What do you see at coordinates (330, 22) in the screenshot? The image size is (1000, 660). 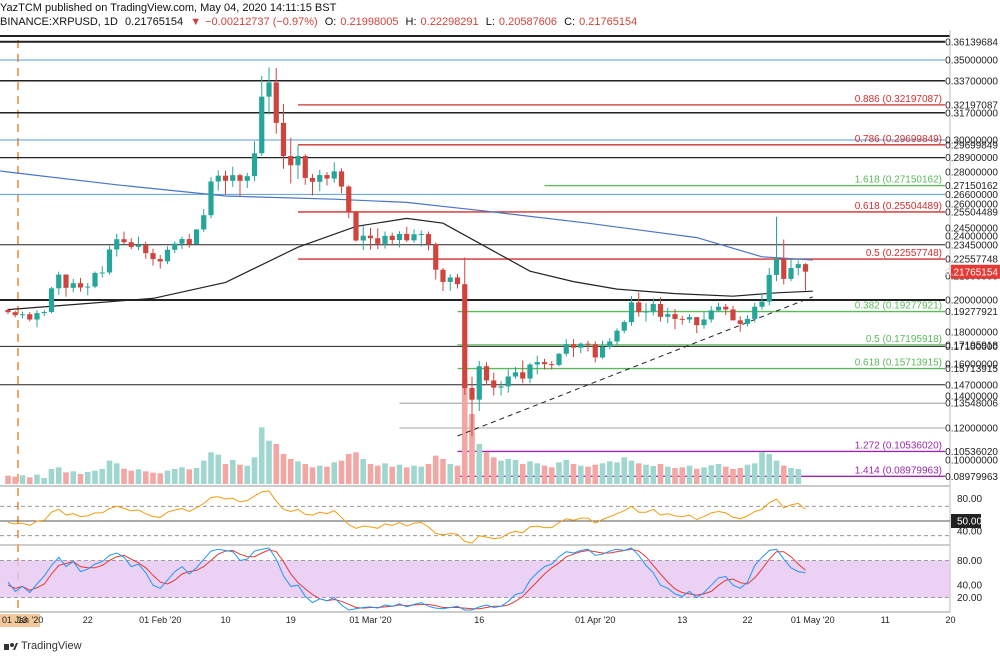 I see `open-label: O:` at bounding box center [330, 22].